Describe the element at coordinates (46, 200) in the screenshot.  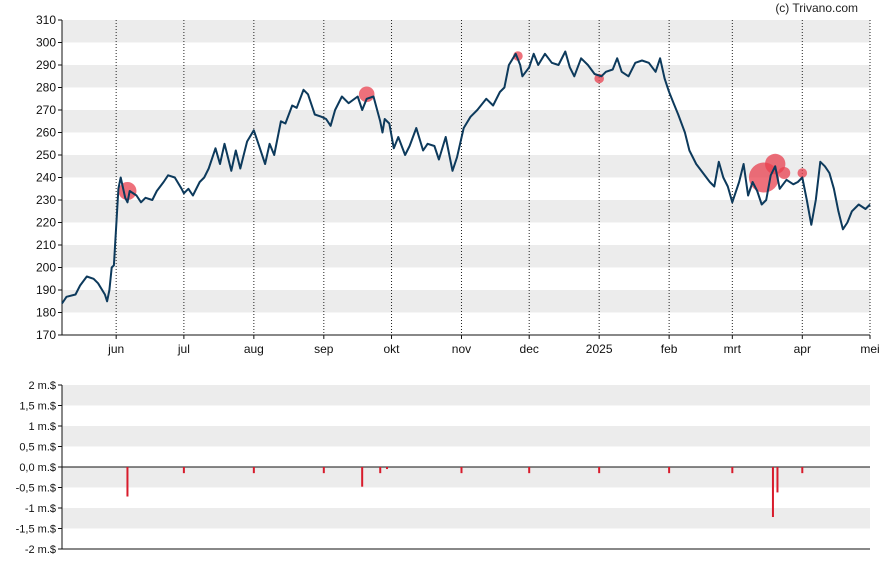
I see `y-tick-label: 230` at that location.